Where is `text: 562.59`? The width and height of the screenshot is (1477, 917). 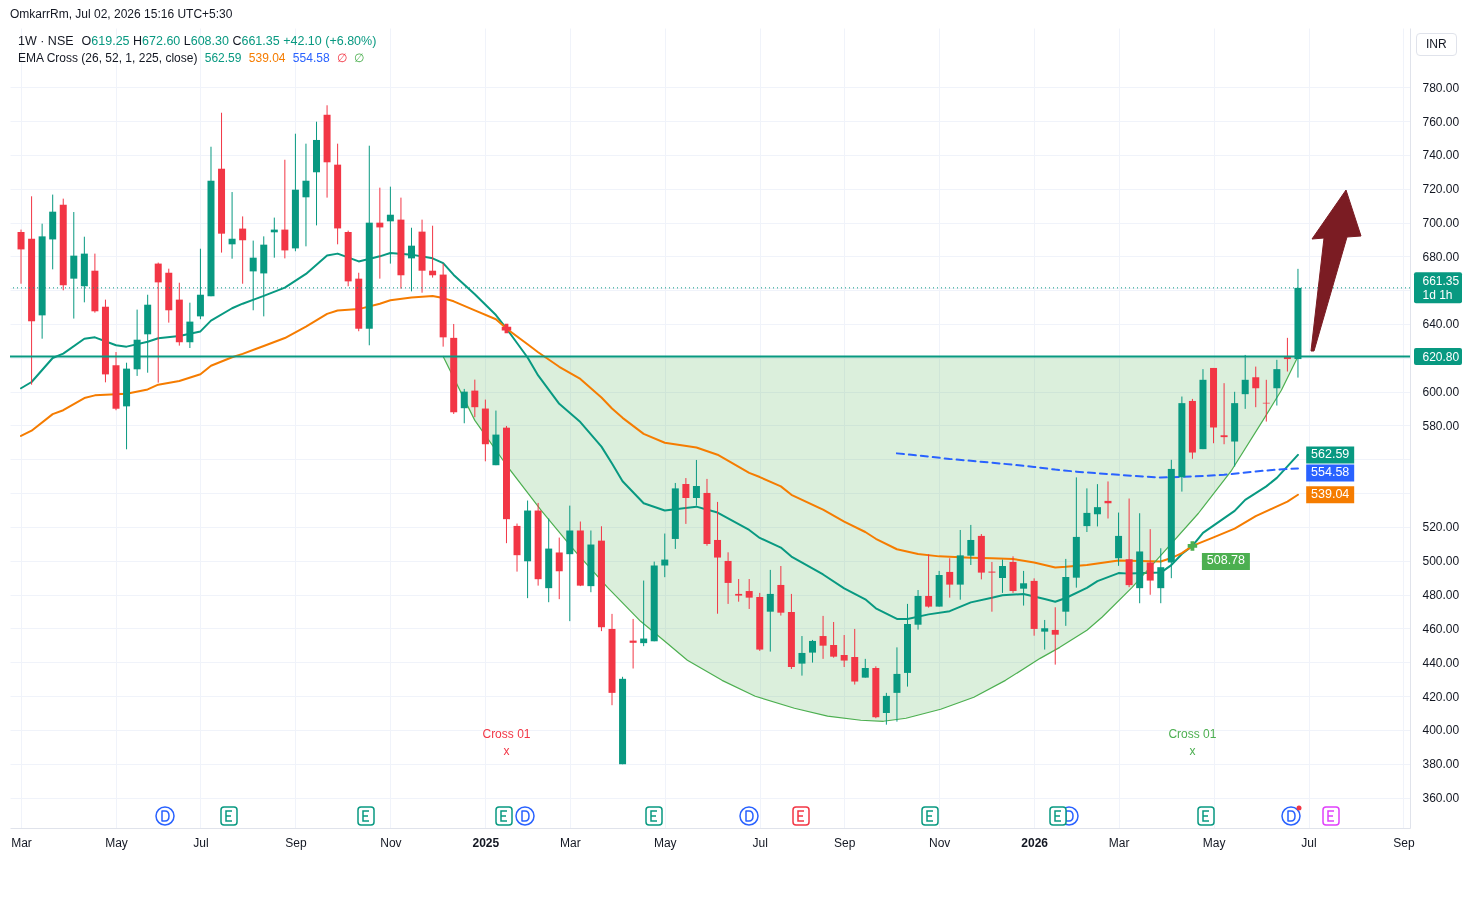
text: 562.59 is located at coordinates (223, 58).